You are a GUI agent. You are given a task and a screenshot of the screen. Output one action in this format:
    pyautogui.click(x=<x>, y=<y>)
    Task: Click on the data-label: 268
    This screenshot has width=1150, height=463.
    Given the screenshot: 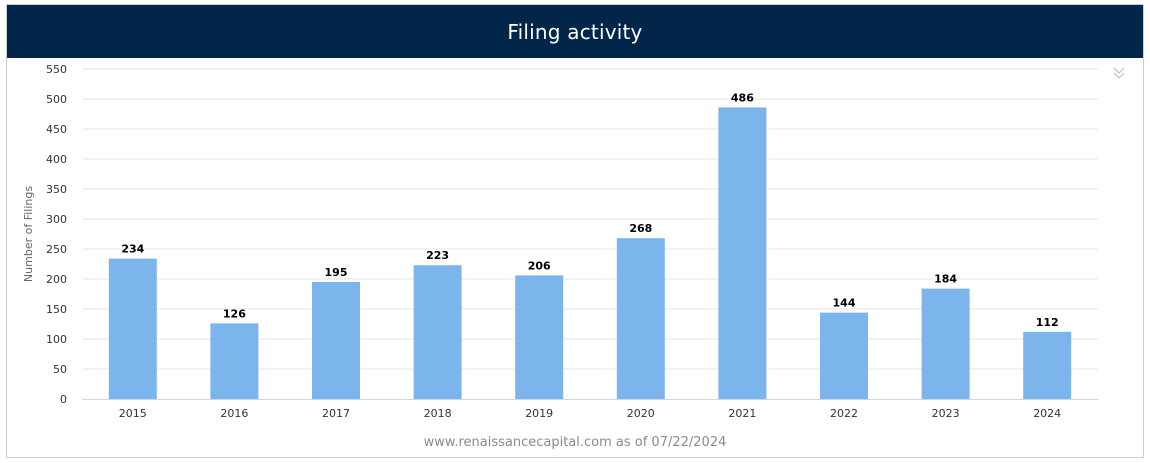 What is the action you would take?
    pyautogui.click(x=640, y=228)
    